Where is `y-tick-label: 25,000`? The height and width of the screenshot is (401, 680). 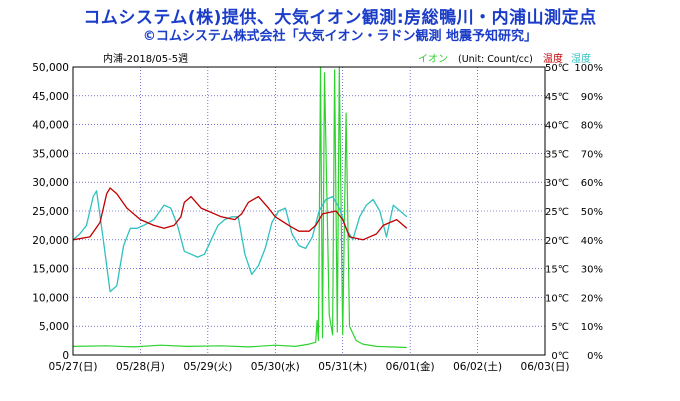
y-tick-label: 25,000 is located at coordinates (50, 212).